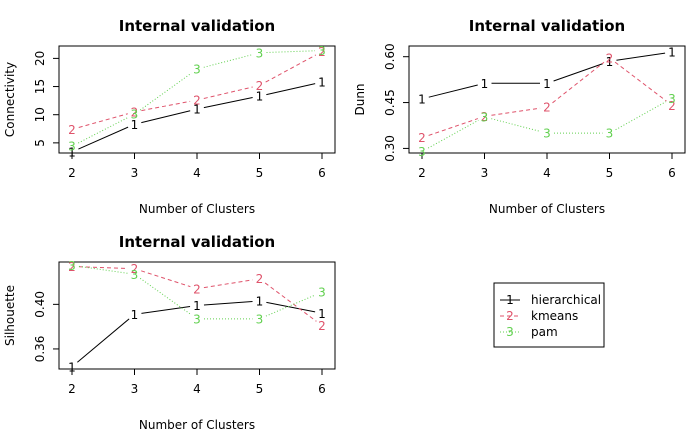 The height and width of the screenshot is (432, 700). What do you see at coordinates (529, 332) in the screenshot?
I see `legend-entry-pam: 3 pam` at bounding box center [529, 332].